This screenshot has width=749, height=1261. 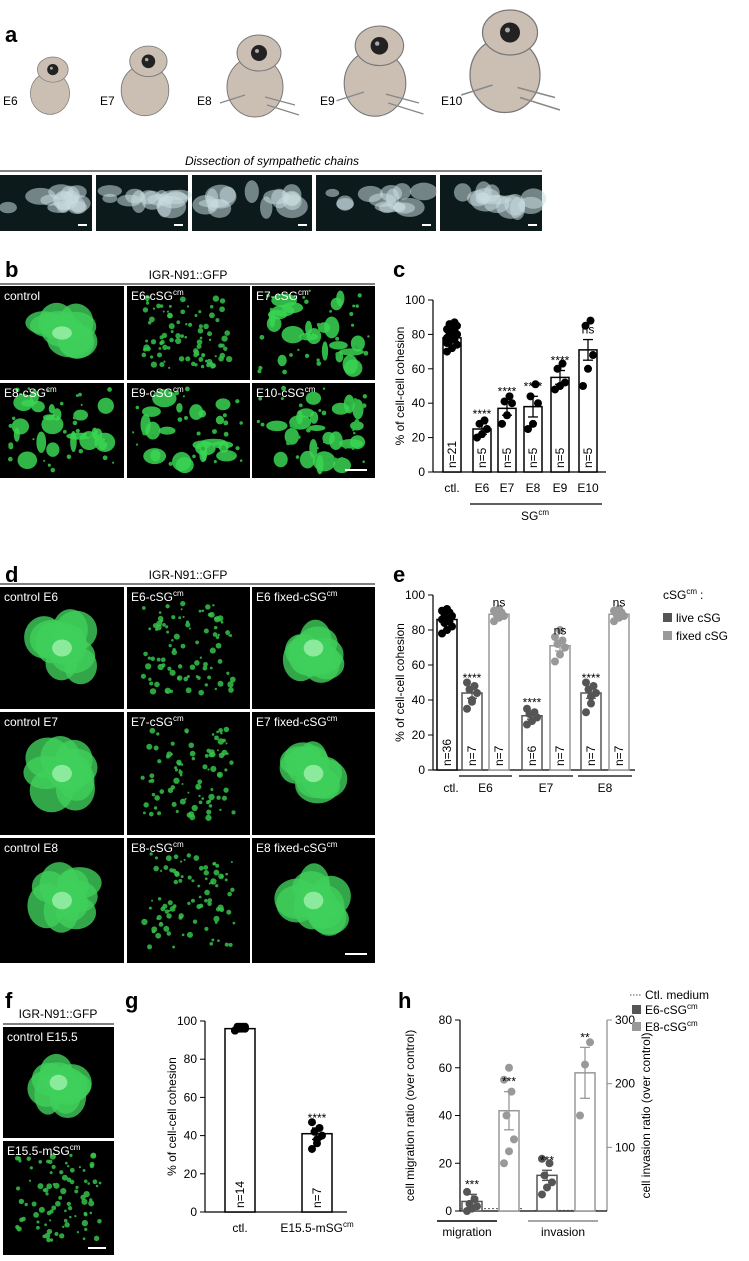 What do you see at coordinates (419, 403) in the screenshot?
I see `y-tick-label: 40` at bounding box center [419, 403].